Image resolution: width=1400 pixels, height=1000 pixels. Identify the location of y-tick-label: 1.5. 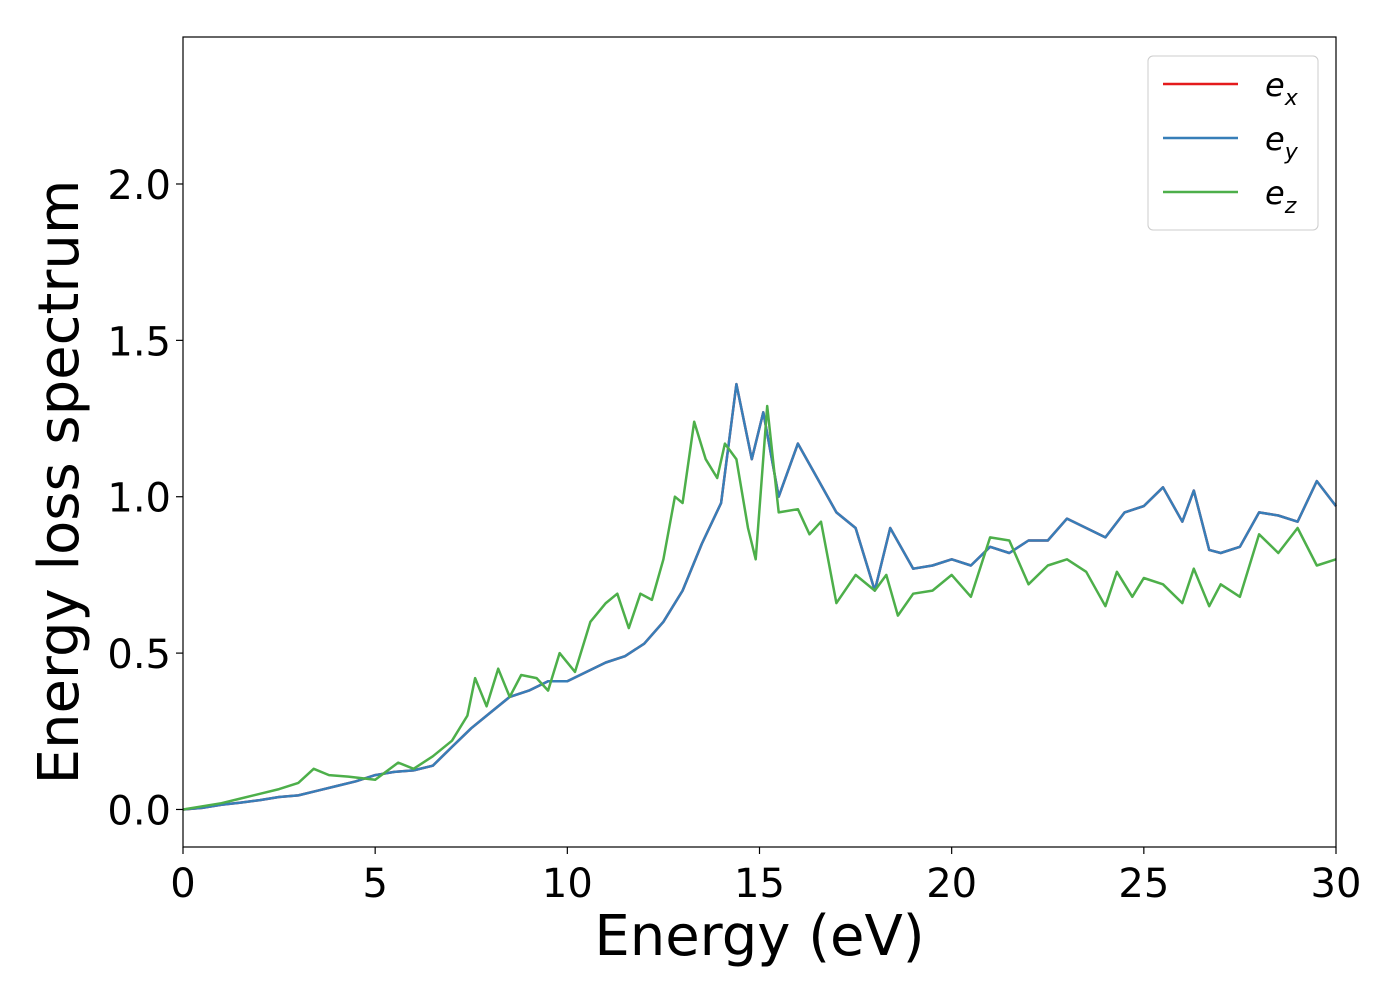
(139, 342).